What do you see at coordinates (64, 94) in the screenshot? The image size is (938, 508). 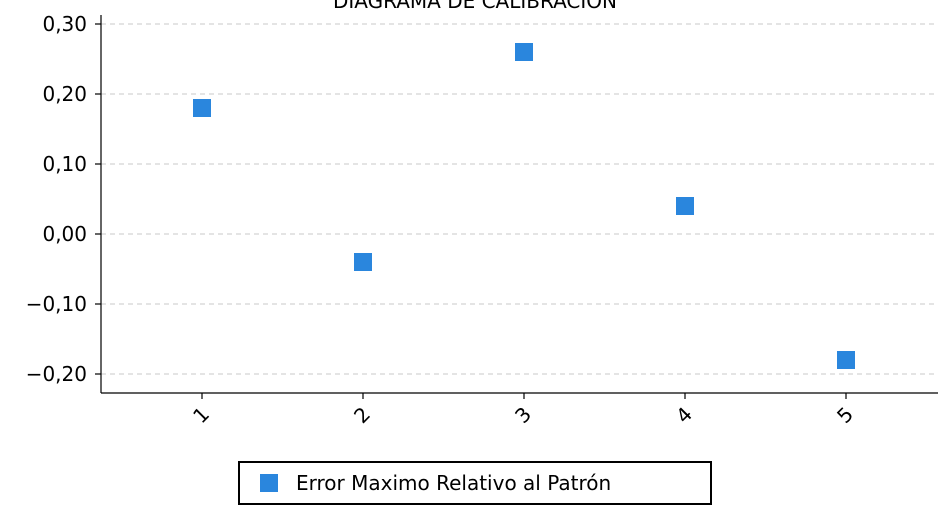 I see `y-tick-label: 0,20` at bounding box center [64, 94].